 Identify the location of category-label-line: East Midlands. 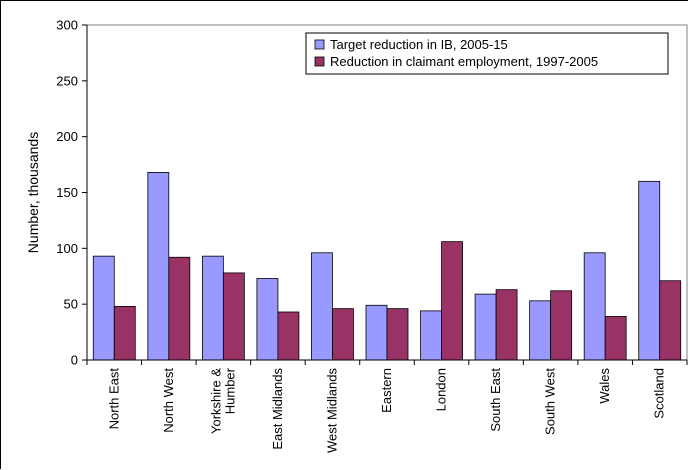
(277, 409).